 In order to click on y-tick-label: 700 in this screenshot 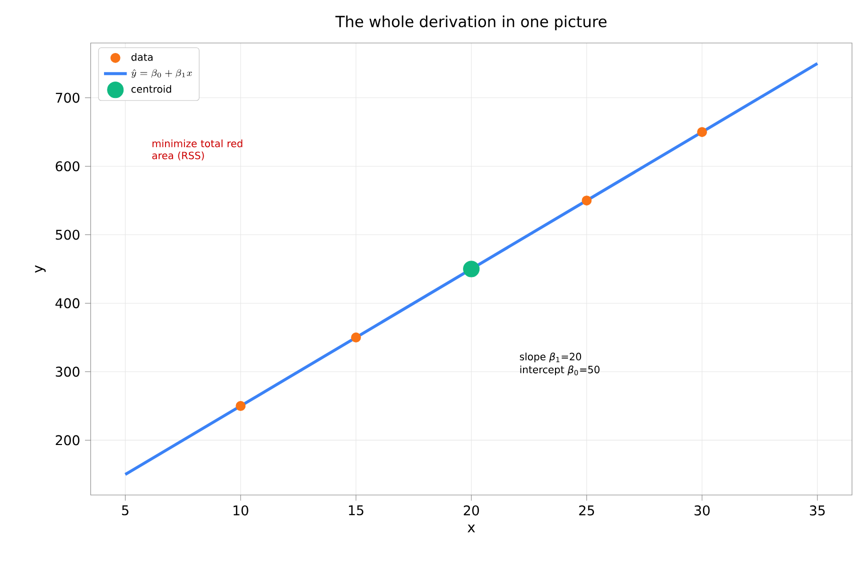, I will do `click(68, 97)`.